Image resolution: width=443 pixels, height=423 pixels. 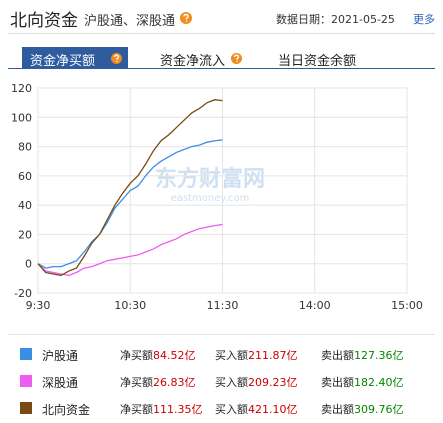 What do you see at coordinates (174, 382) in the screenshot?
I see `net-value: 26.83亿` at bounding box center [174, 382].